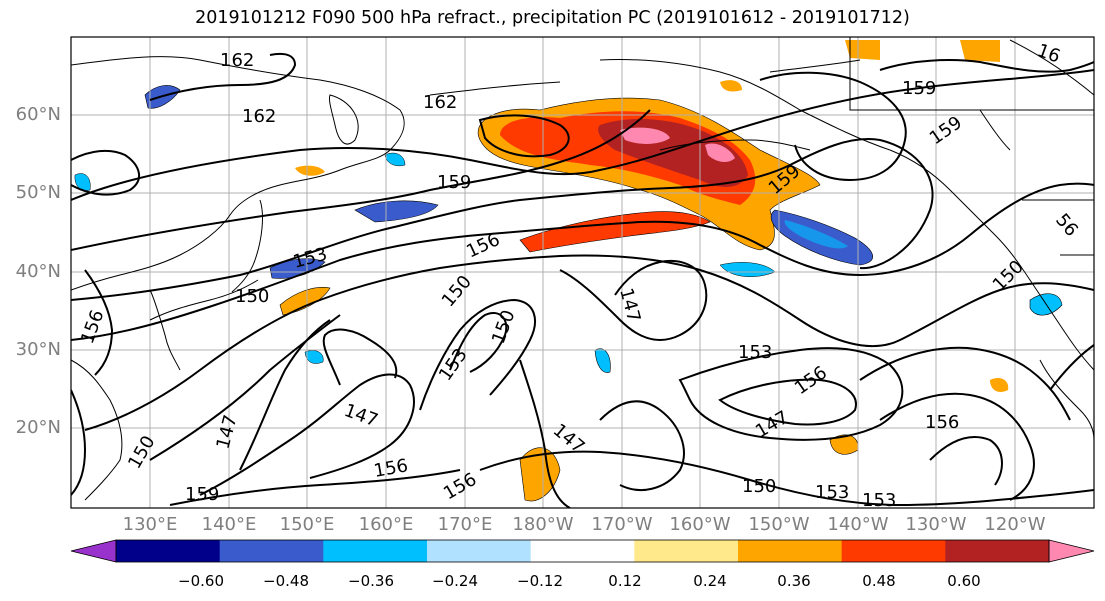  I want to click on colorbar-tick: 0.24, so click(710, 581).